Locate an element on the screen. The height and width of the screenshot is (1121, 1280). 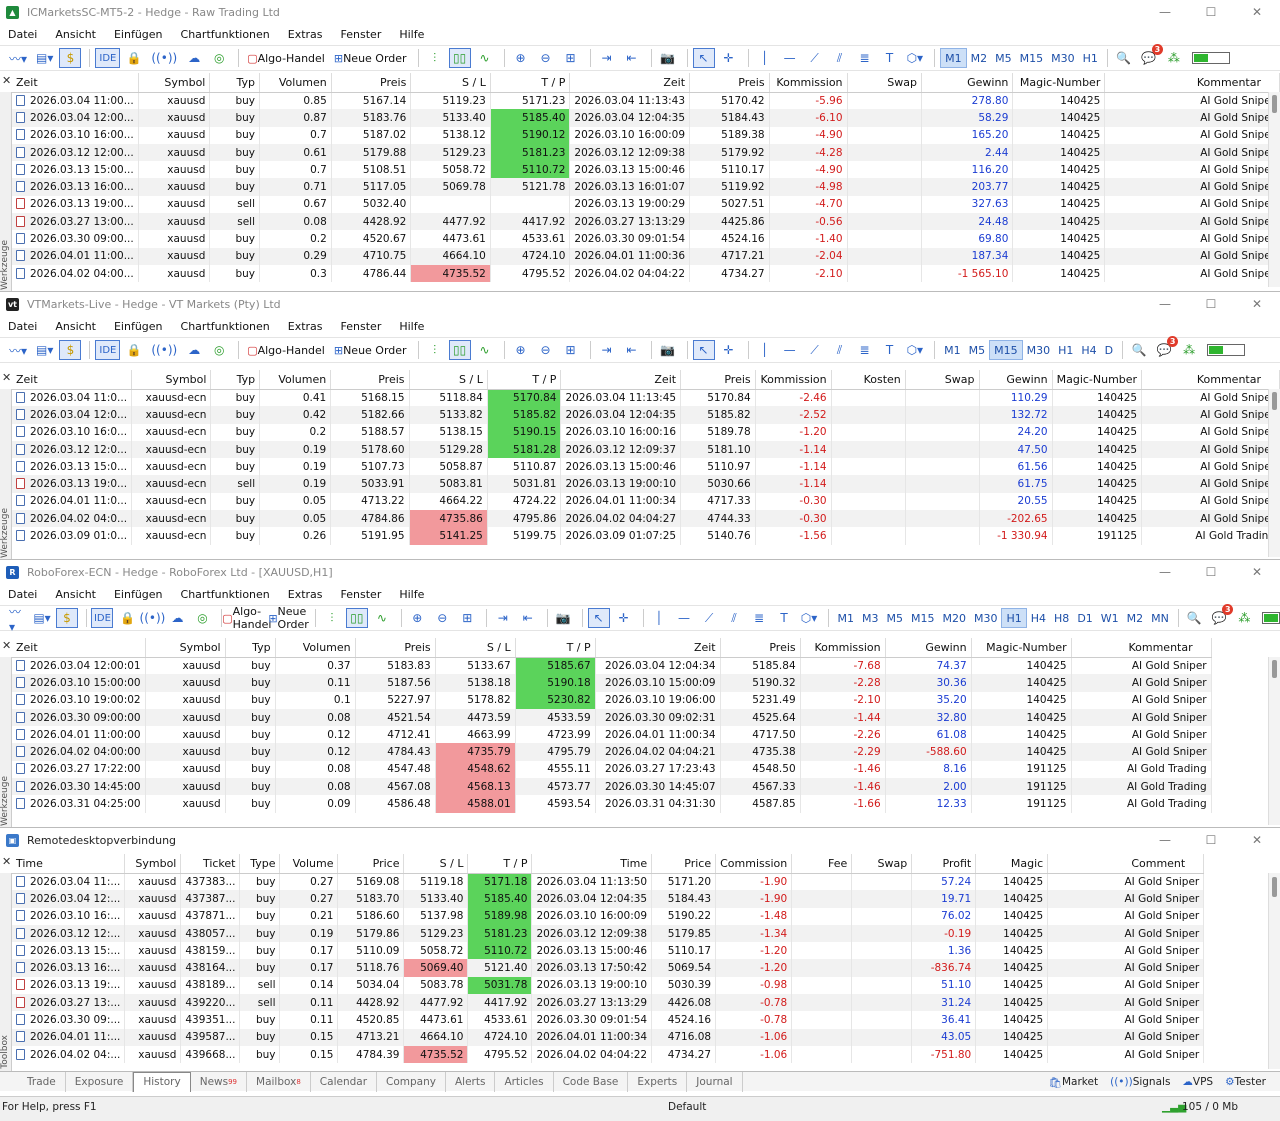
menu-item-6: Hilfe is located at coordinates (412, 326).